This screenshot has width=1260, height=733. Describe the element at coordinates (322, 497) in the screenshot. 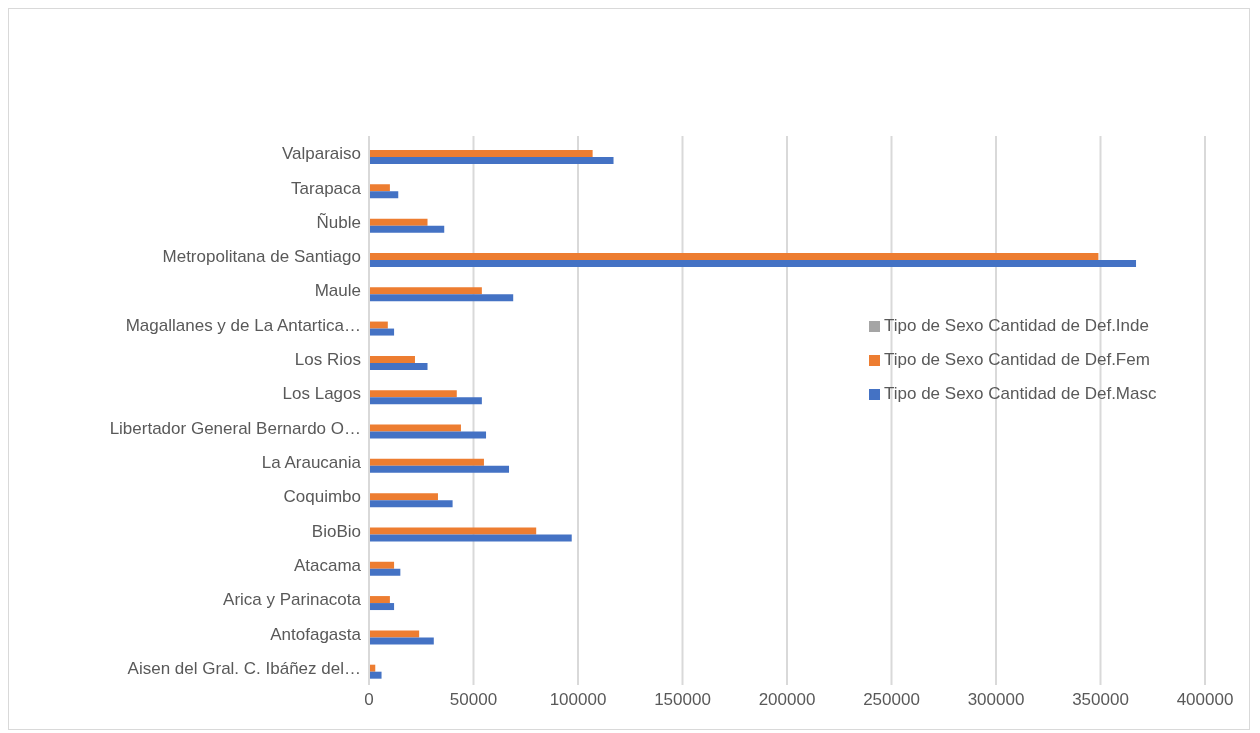

I see `y-tick-label: Coquimbo` at that location.